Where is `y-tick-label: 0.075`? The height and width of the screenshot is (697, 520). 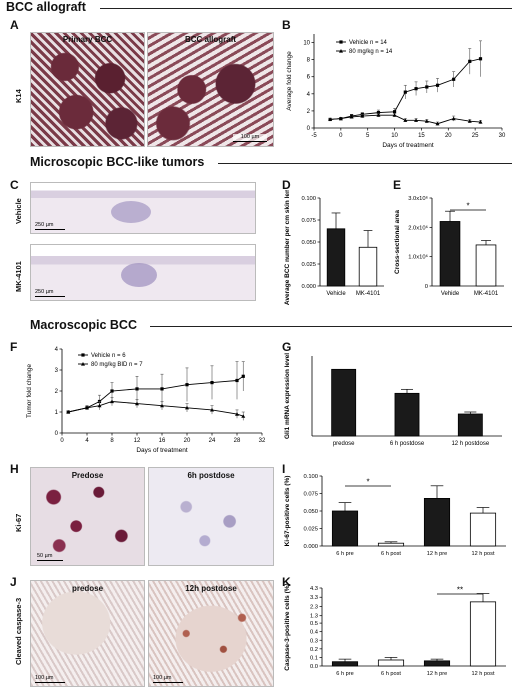 y-tick-label: 0.075 is located at coordinates (310, 495).